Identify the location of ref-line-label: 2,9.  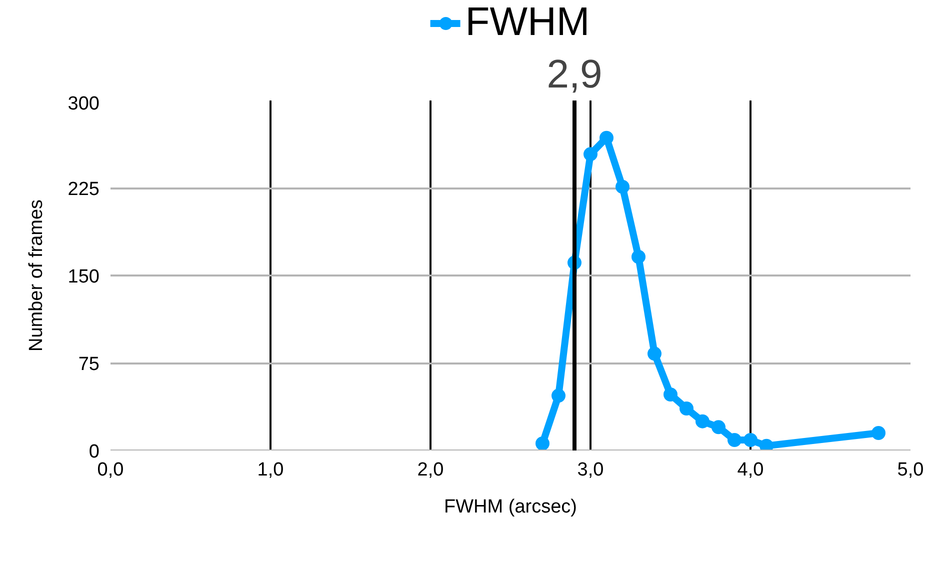
(574, 74).